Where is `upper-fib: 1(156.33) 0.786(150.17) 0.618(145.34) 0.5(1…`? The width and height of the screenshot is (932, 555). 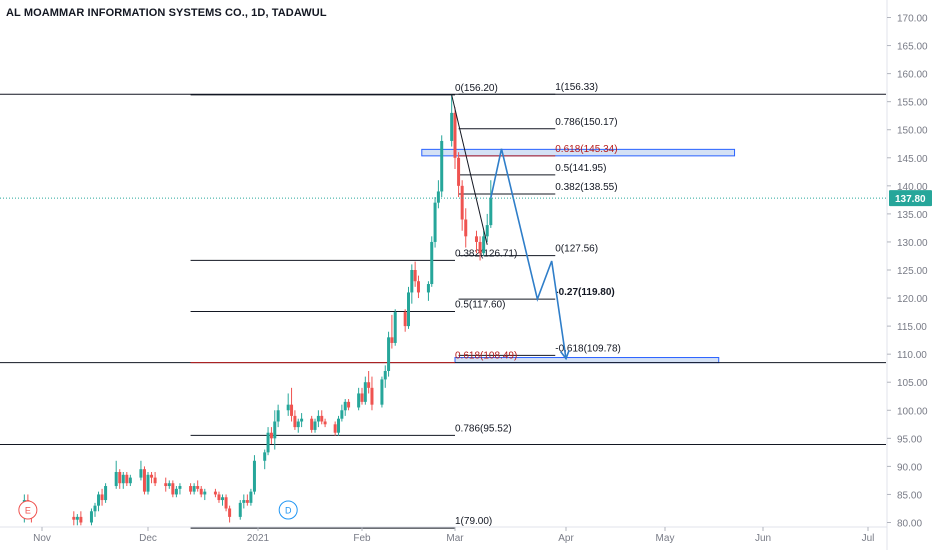 upper-fib: 1(156.33) 0.786(150.17) 0.618(145.34) 0.5(1… is located at coordinates (539, 219).